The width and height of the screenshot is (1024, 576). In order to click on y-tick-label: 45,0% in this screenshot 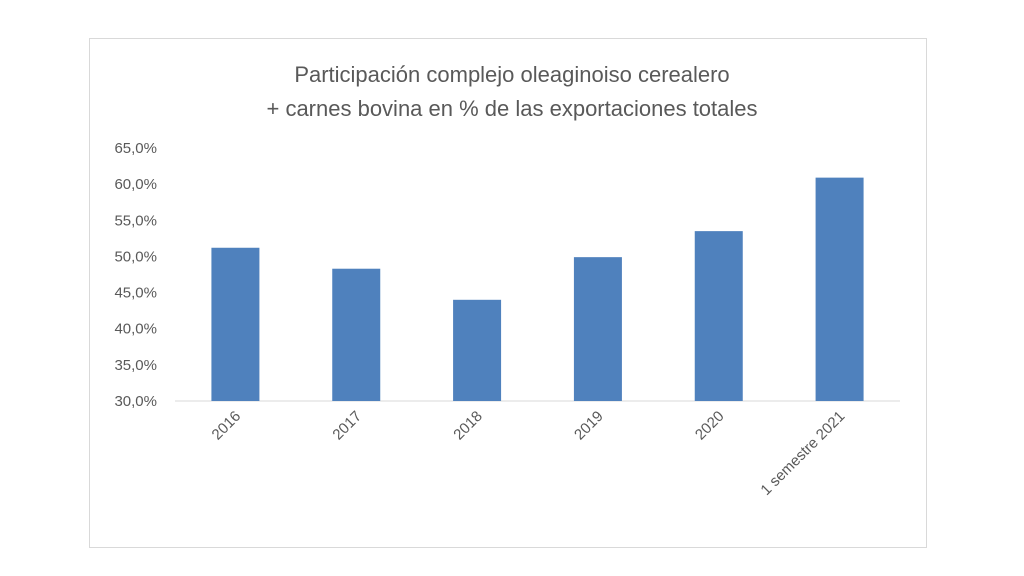, I will do `click(135, 293)`.